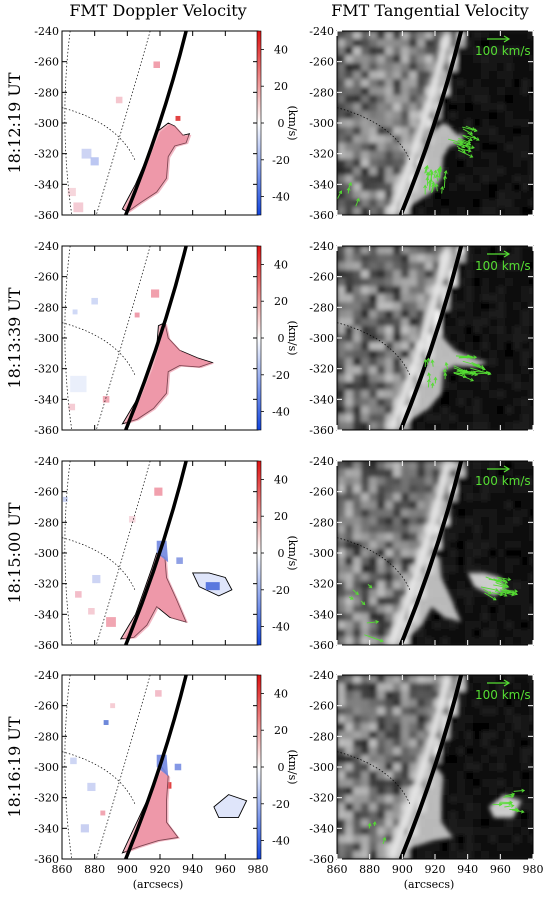 The height and width of the screenshot is (899, 545). Describe the element at coordinates (281, 264) in the screenshot. I see `colorbar-tick-label: 40` at that location.